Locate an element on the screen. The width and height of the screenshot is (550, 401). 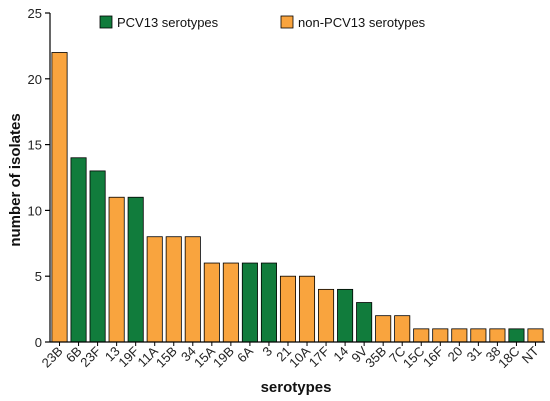
x-tick-label-15B: 15B is located at coordinates (166, 357).